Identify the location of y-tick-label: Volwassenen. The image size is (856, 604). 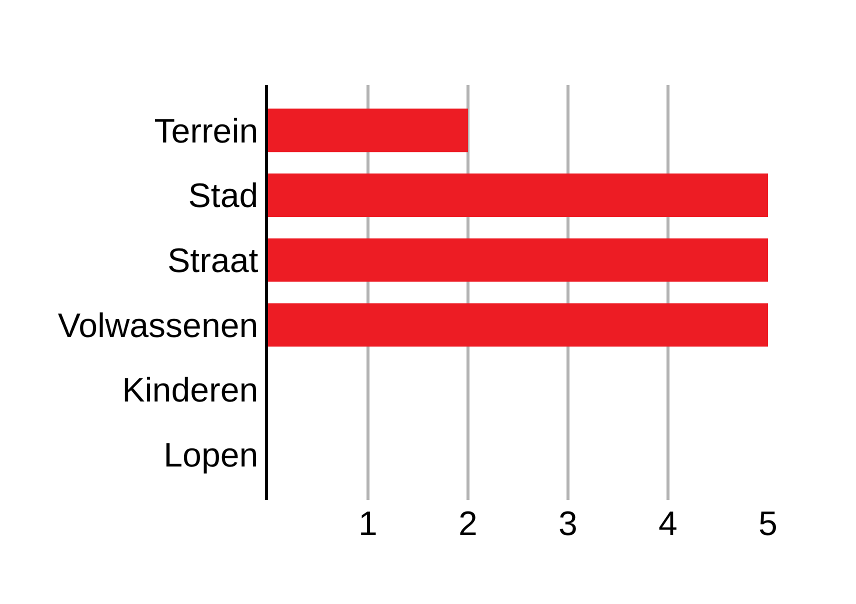
(158, 325).